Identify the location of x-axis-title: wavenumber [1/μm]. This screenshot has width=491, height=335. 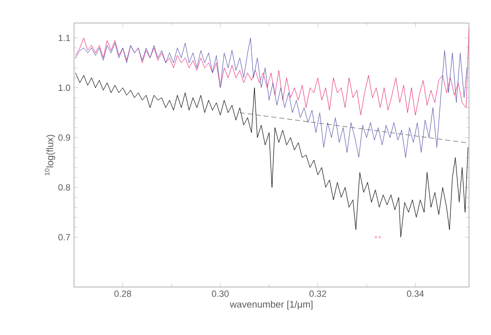
(271, 305).